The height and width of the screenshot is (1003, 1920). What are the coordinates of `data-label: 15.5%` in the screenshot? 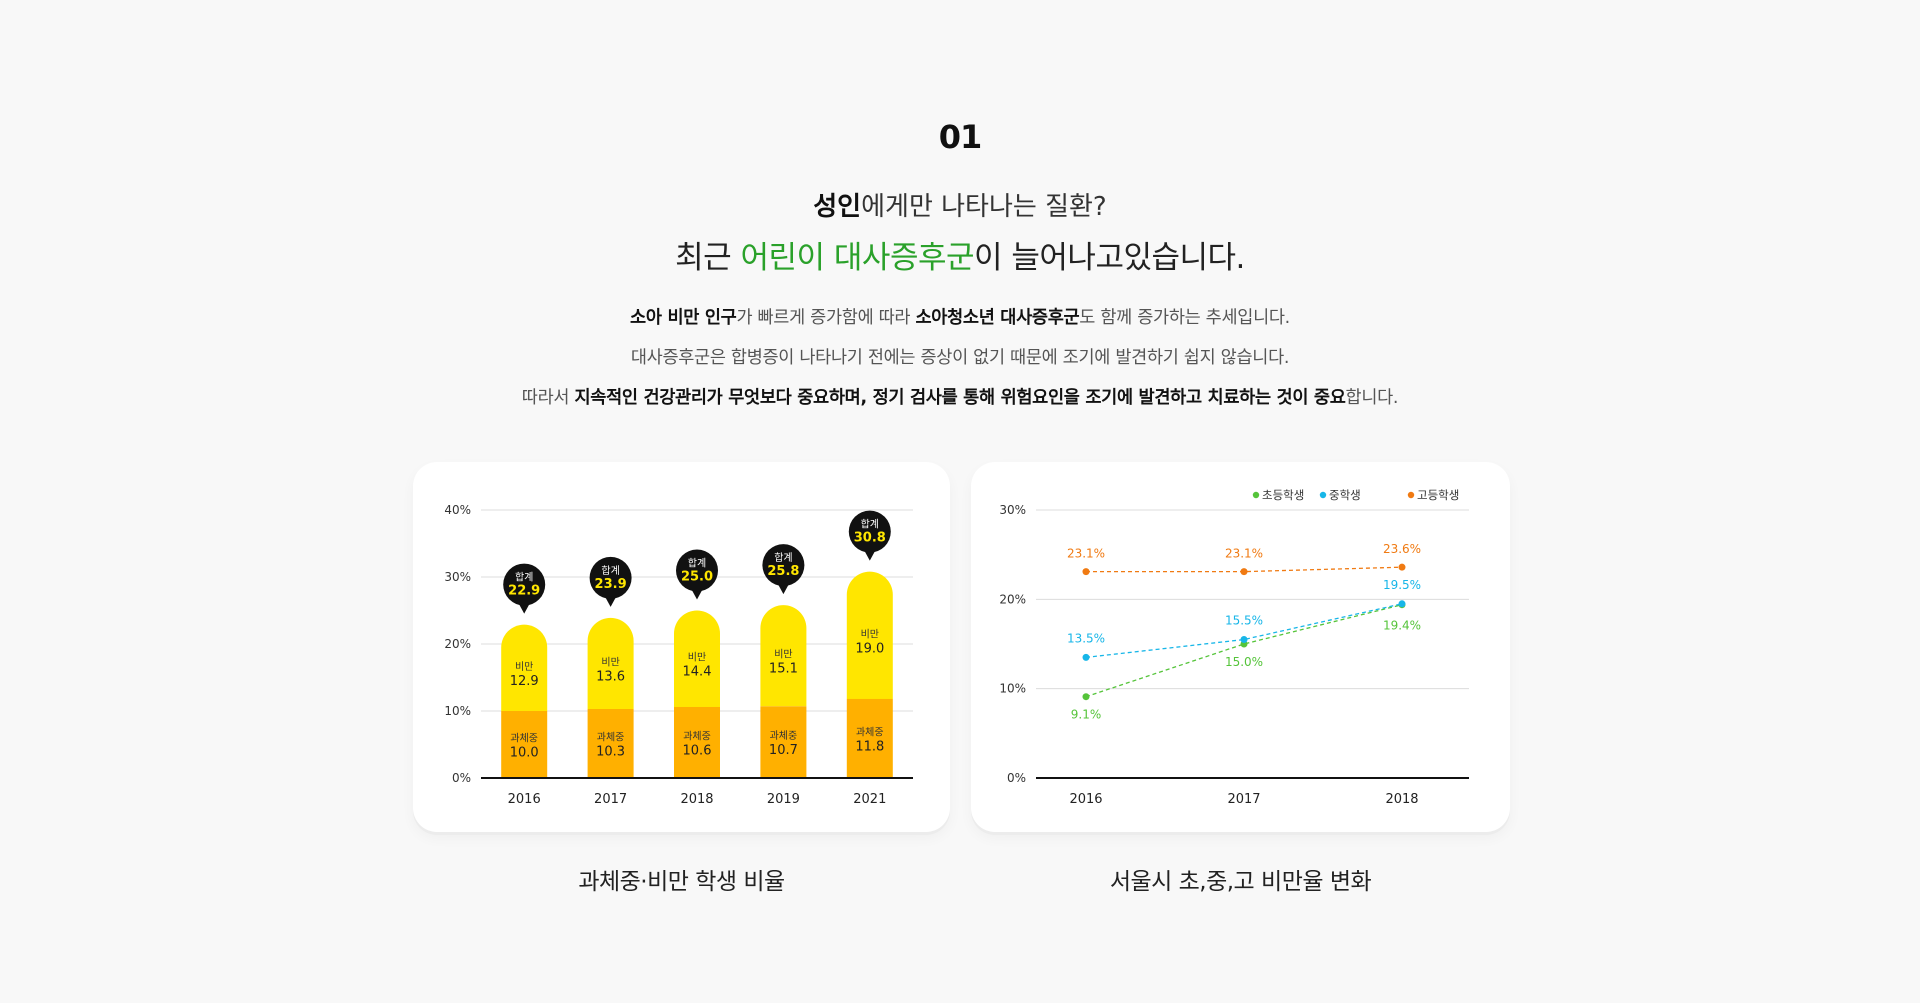 It's located at (1244, 621).